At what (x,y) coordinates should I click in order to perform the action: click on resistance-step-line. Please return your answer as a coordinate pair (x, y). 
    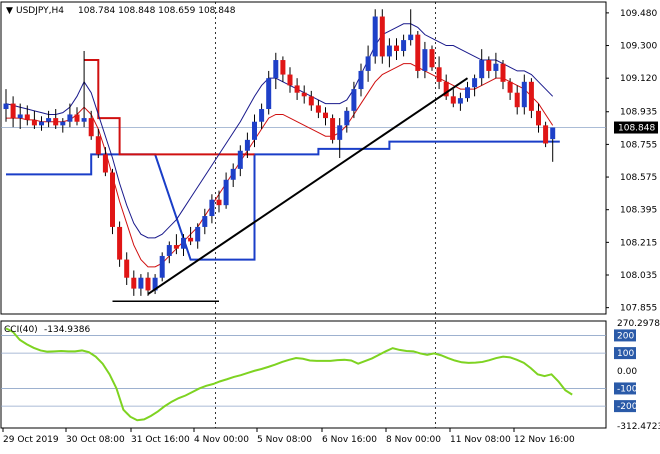
    Looking at the image, I should click on (169, 107).